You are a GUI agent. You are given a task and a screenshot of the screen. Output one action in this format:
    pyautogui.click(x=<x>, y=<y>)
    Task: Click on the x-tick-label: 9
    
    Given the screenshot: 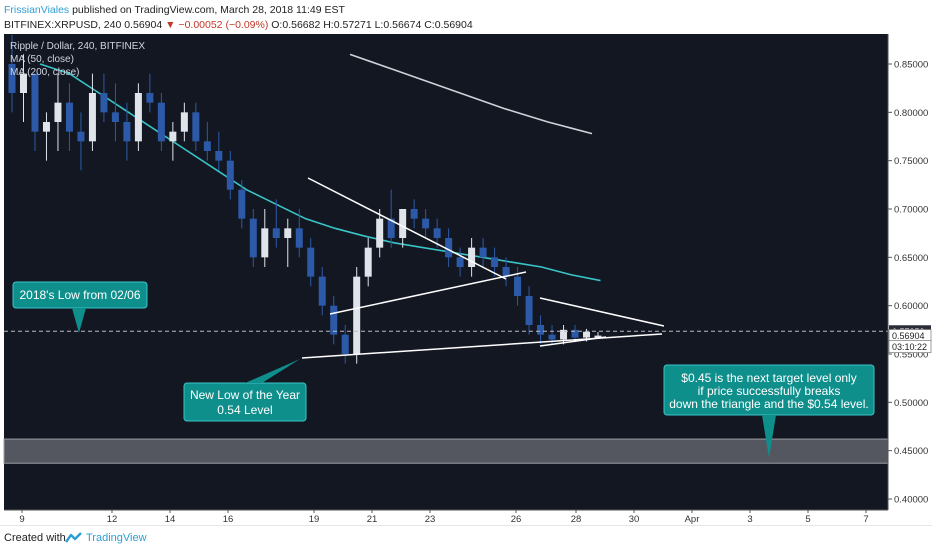 What is the action you would take?
    pyautogui.click(x=21, y=519)
    